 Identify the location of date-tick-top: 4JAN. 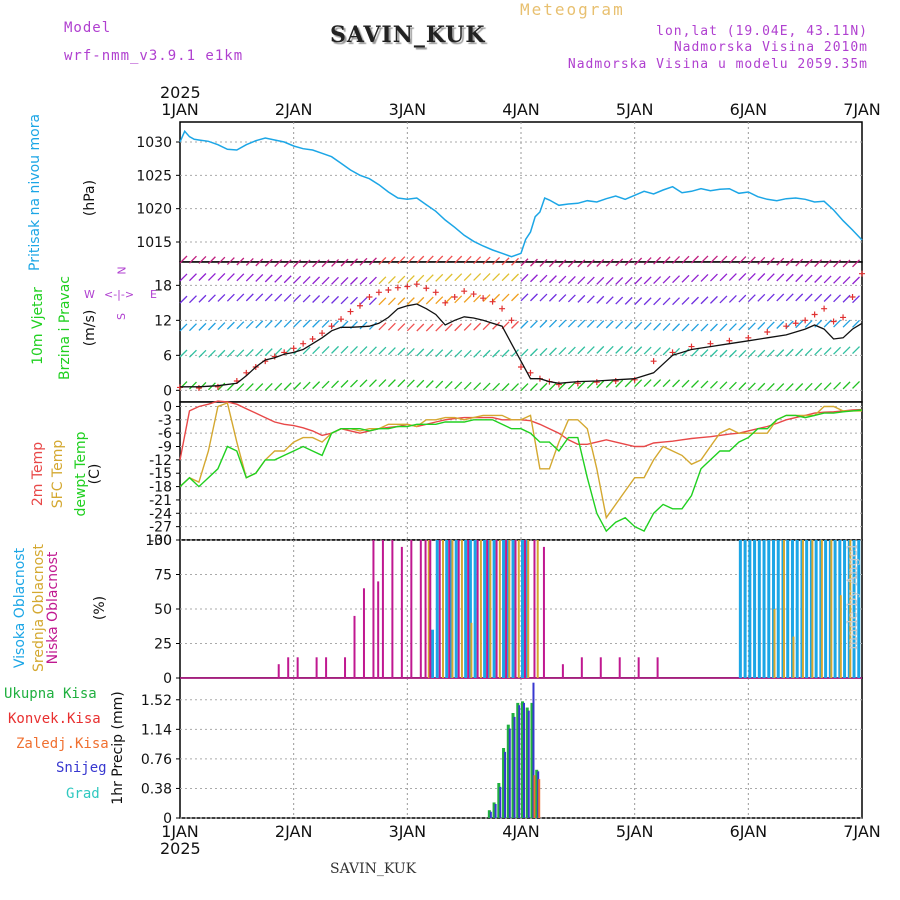
(521, 109).